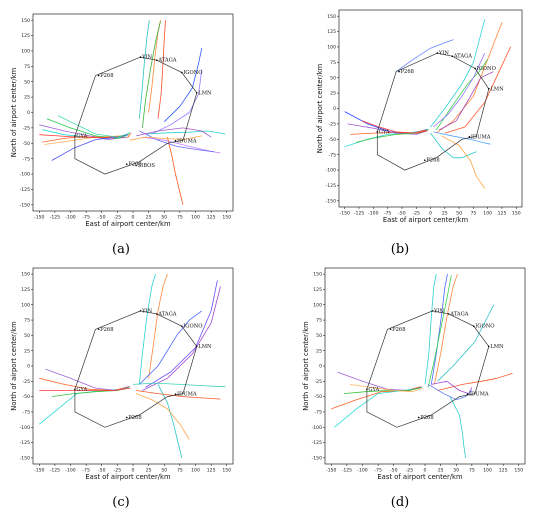 This screenshot has width=550, height=513. Describe the element at coordinates (226, 471) in the screenshot. I see `x-tick-label: 150` at that location.